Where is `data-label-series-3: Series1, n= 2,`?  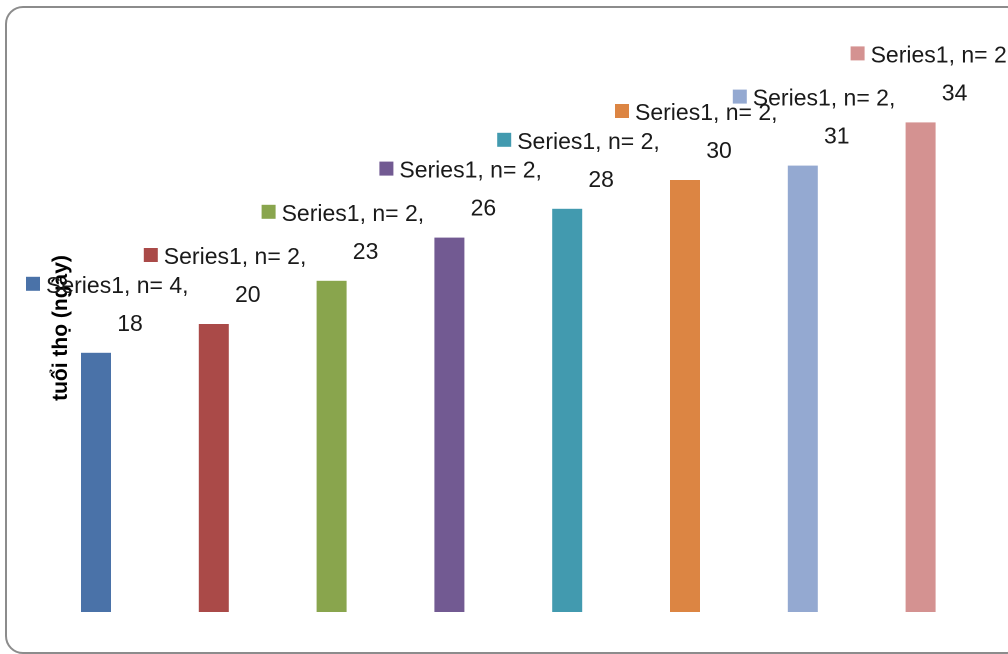 data-label-series-3: Series1, n= 2, is located at coordinates (353, 213).